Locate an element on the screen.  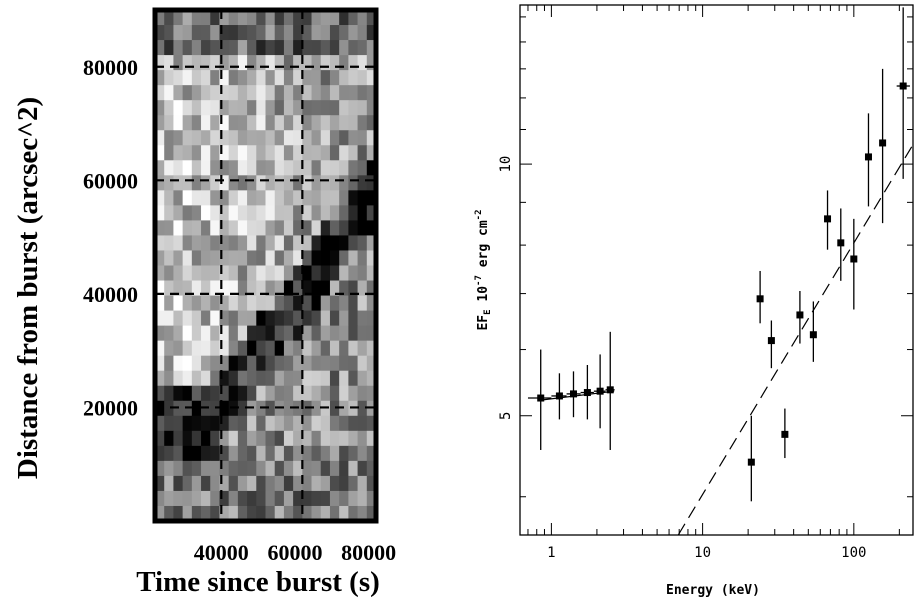
ylabel-tail: erg cm is located at coordinates (483, 247).